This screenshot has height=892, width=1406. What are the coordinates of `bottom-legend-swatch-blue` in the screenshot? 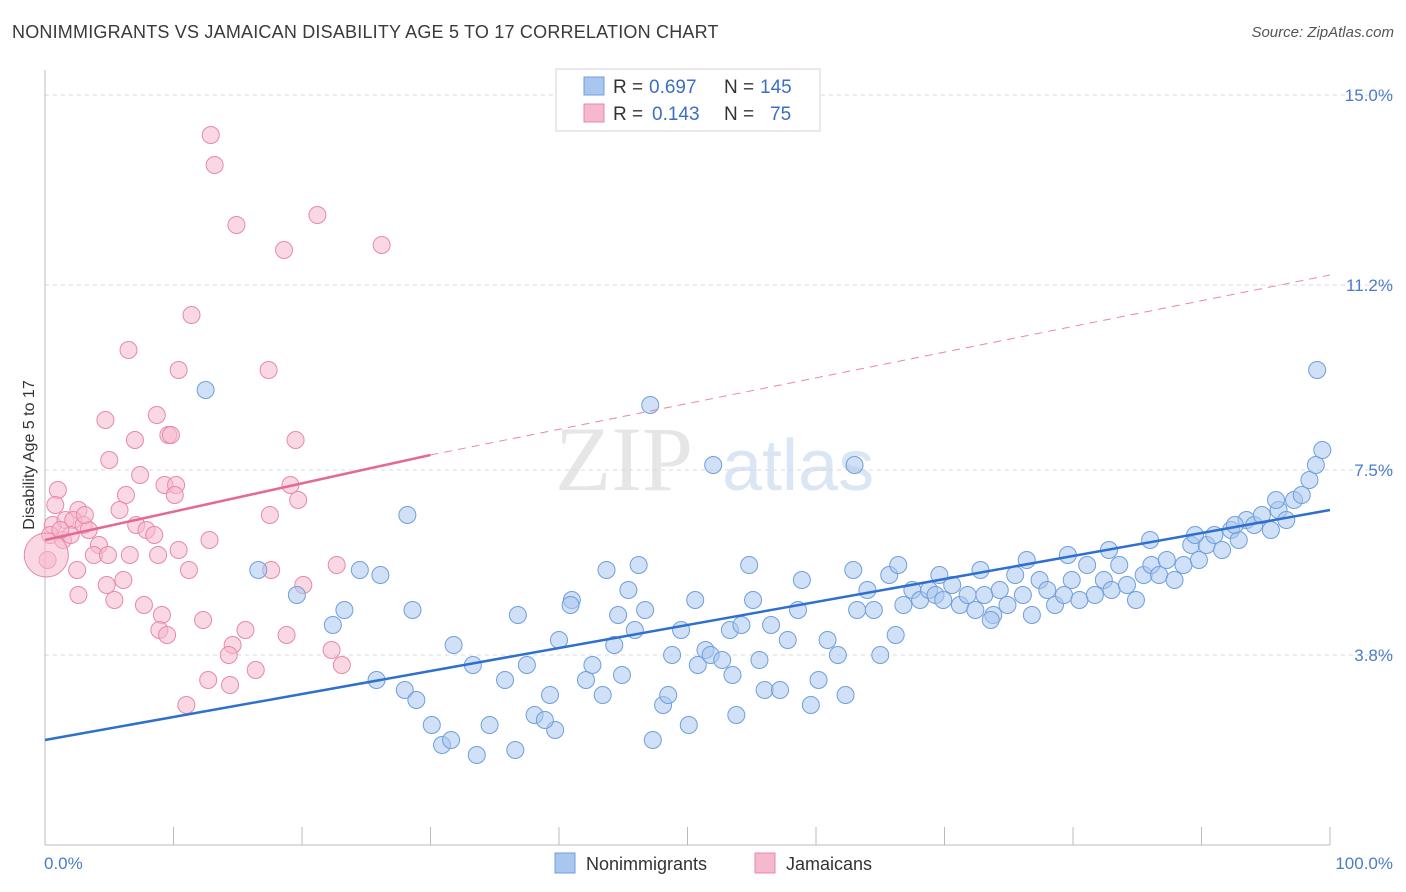 It's located at (565, 863).